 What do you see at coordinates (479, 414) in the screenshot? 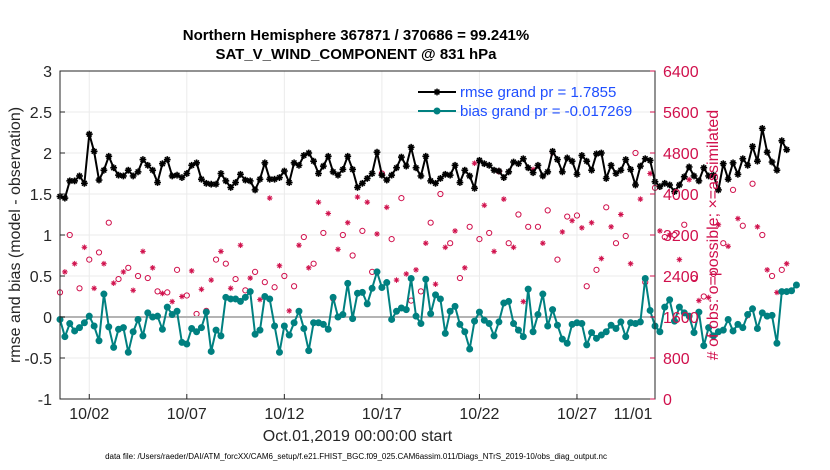
I see `tick-label-x: 10/22` at bounding box center [479, 414].